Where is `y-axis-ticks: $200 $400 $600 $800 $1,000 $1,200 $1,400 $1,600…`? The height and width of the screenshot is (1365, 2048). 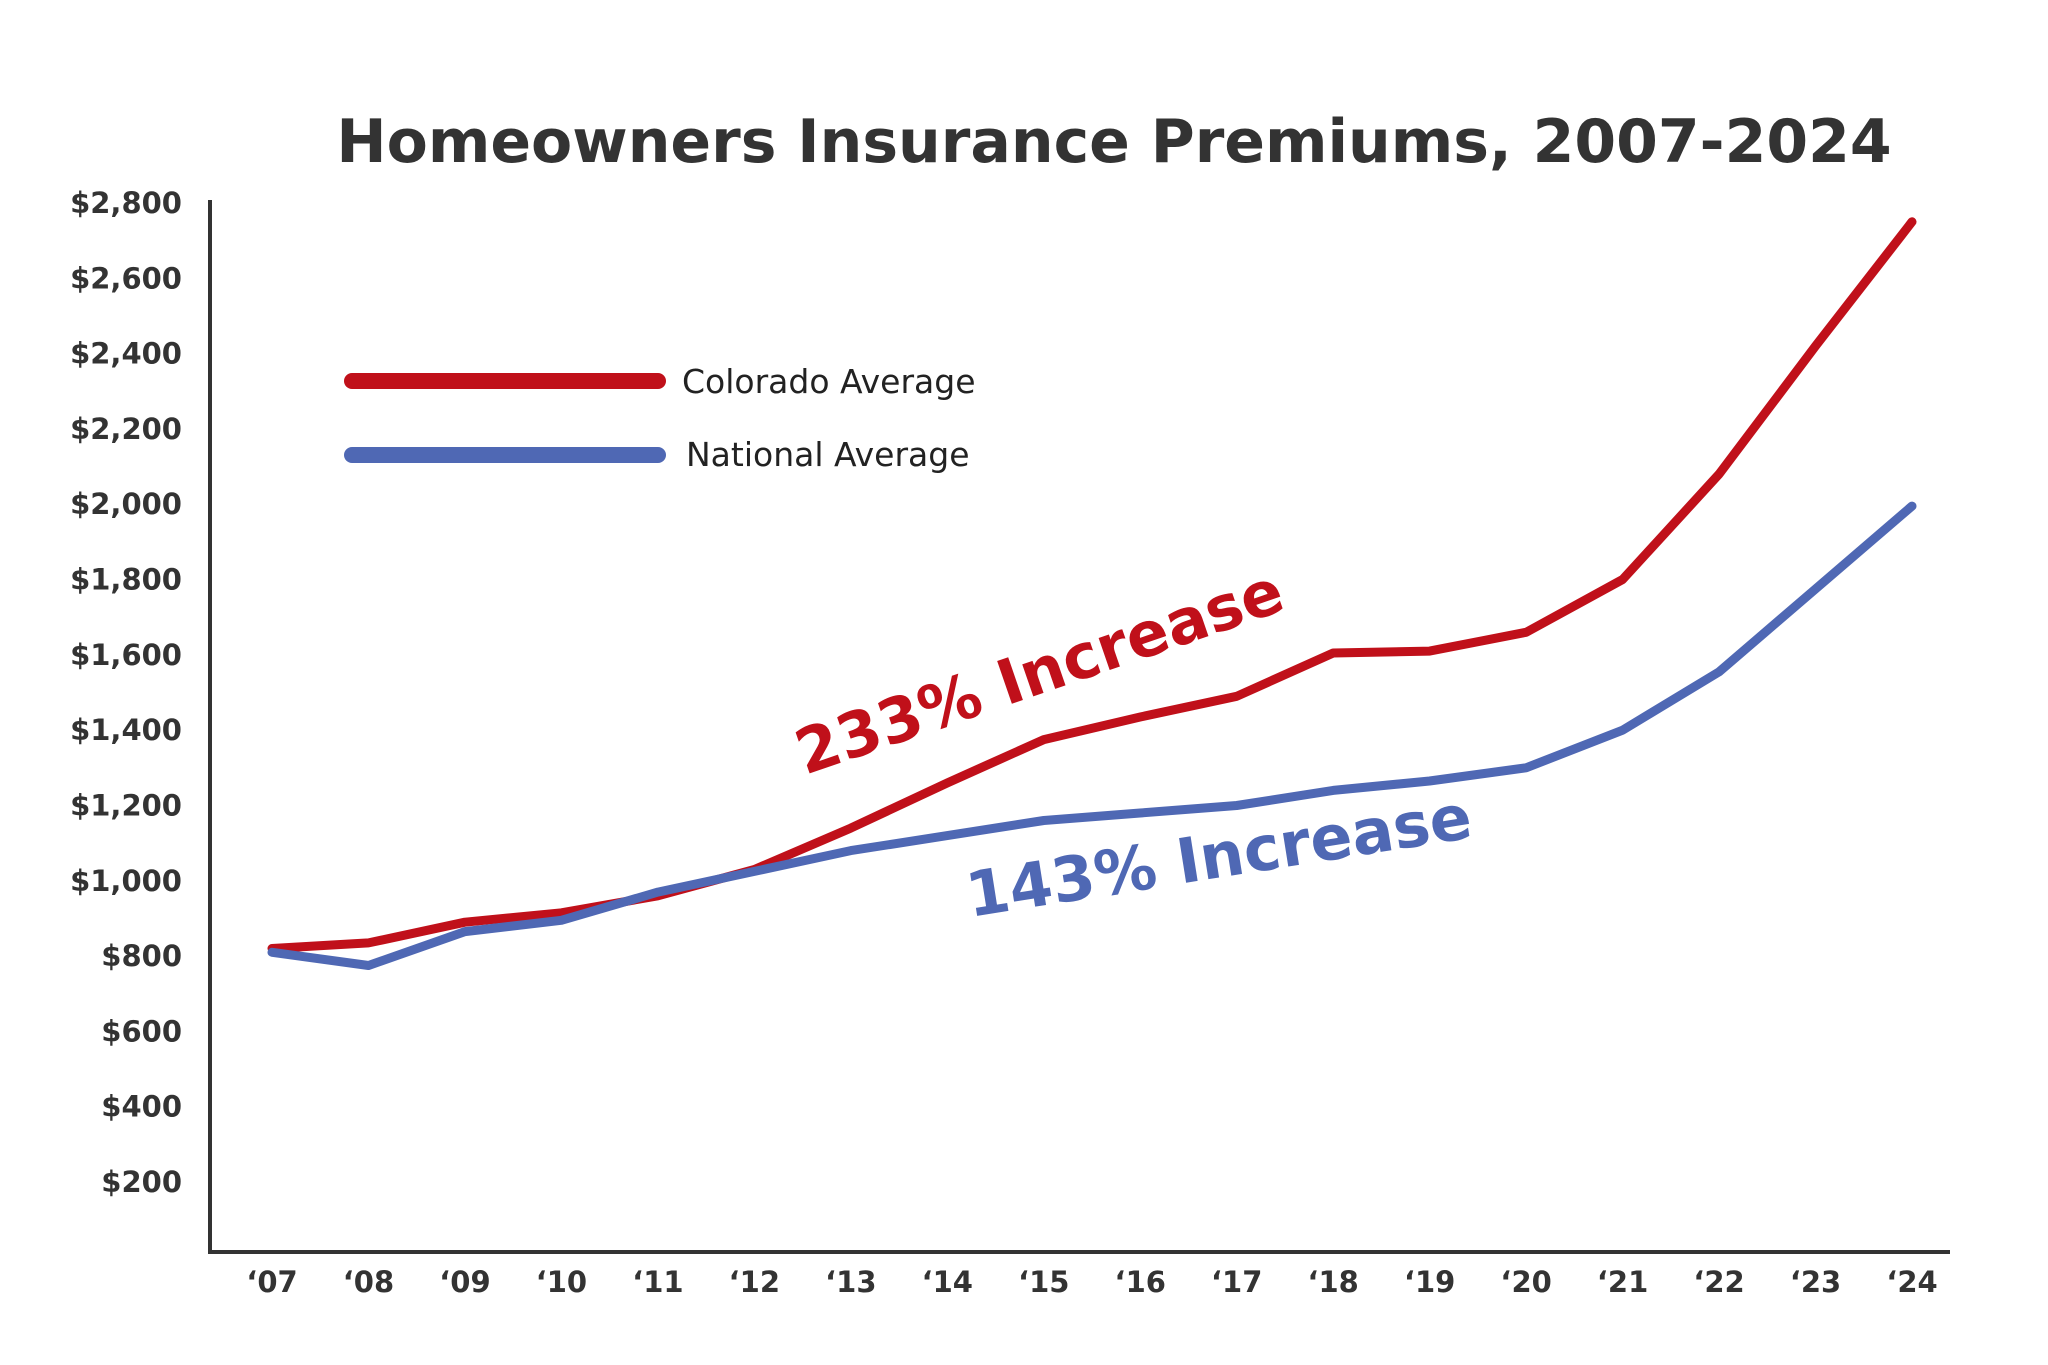
y-axis-ticks: $200 $400 $600 $800 $1,000 $1,200 $1,400 $1,600… is located at coordinates (126, 692).